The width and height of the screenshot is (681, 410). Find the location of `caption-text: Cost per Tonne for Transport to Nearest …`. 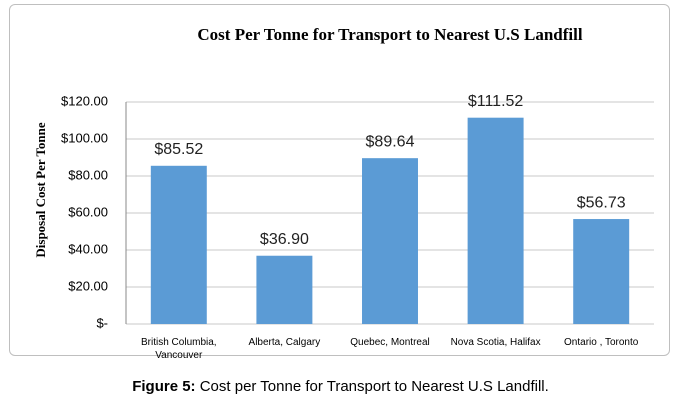

caption-text: Cost per Tonne for Transport to Nearest … is located at coordinates (374, 386).